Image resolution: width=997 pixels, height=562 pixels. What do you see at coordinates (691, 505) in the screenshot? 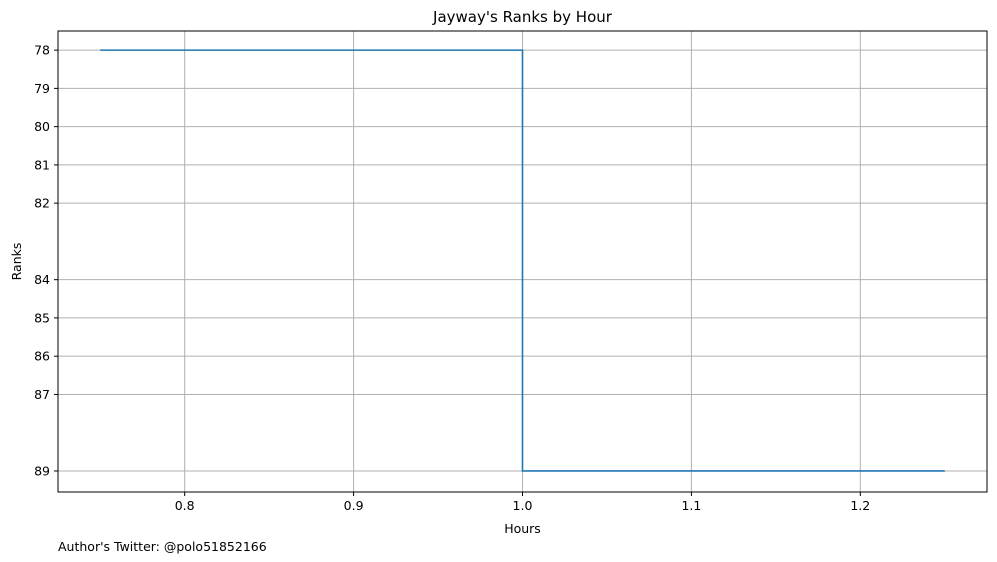
I see `x-tick-label: 1.1` at bounding box center [691, 505].